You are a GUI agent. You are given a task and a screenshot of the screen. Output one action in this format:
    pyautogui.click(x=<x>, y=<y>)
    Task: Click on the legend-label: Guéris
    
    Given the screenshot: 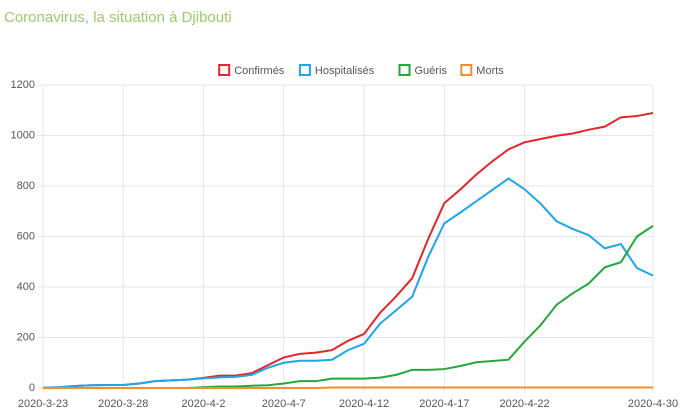 What is the action you would take?
    pyautogui.click(x=431, y=71)
    